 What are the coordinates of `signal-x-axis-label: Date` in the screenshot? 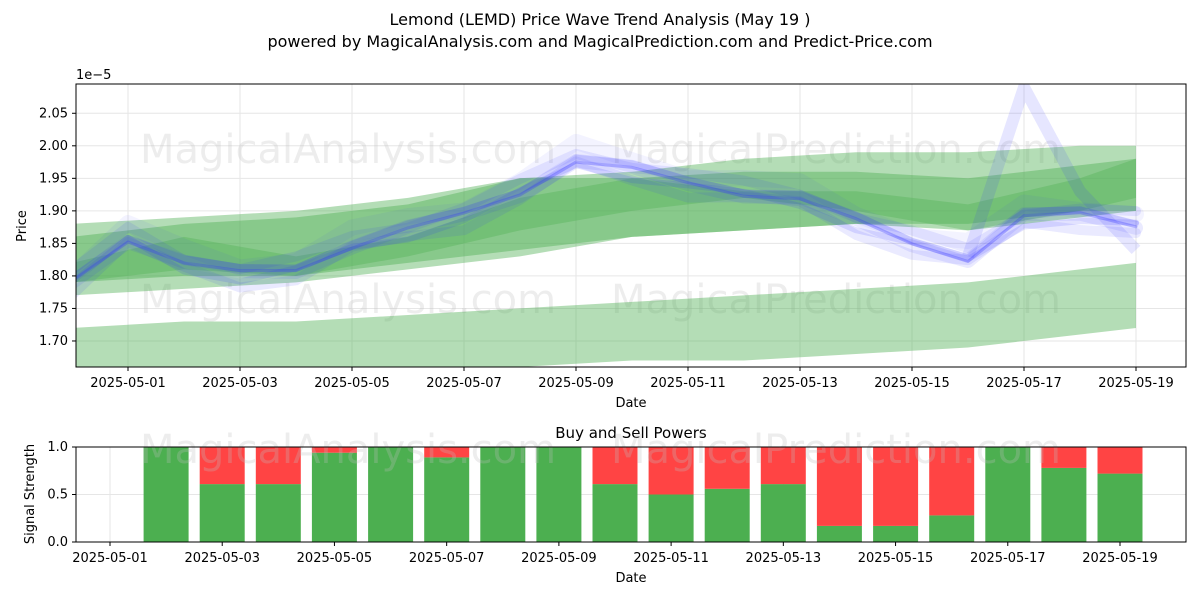 It's located at (630, 578).